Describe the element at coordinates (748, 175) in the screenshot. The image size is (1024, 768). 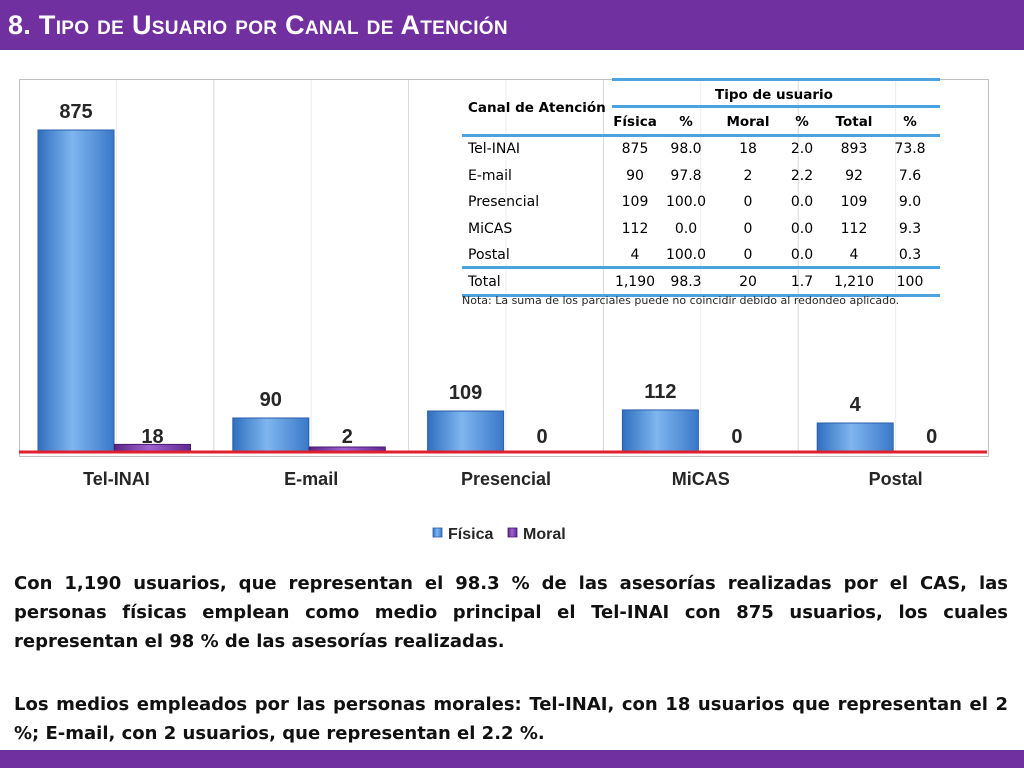
I see `table-cell: 2` at that location.